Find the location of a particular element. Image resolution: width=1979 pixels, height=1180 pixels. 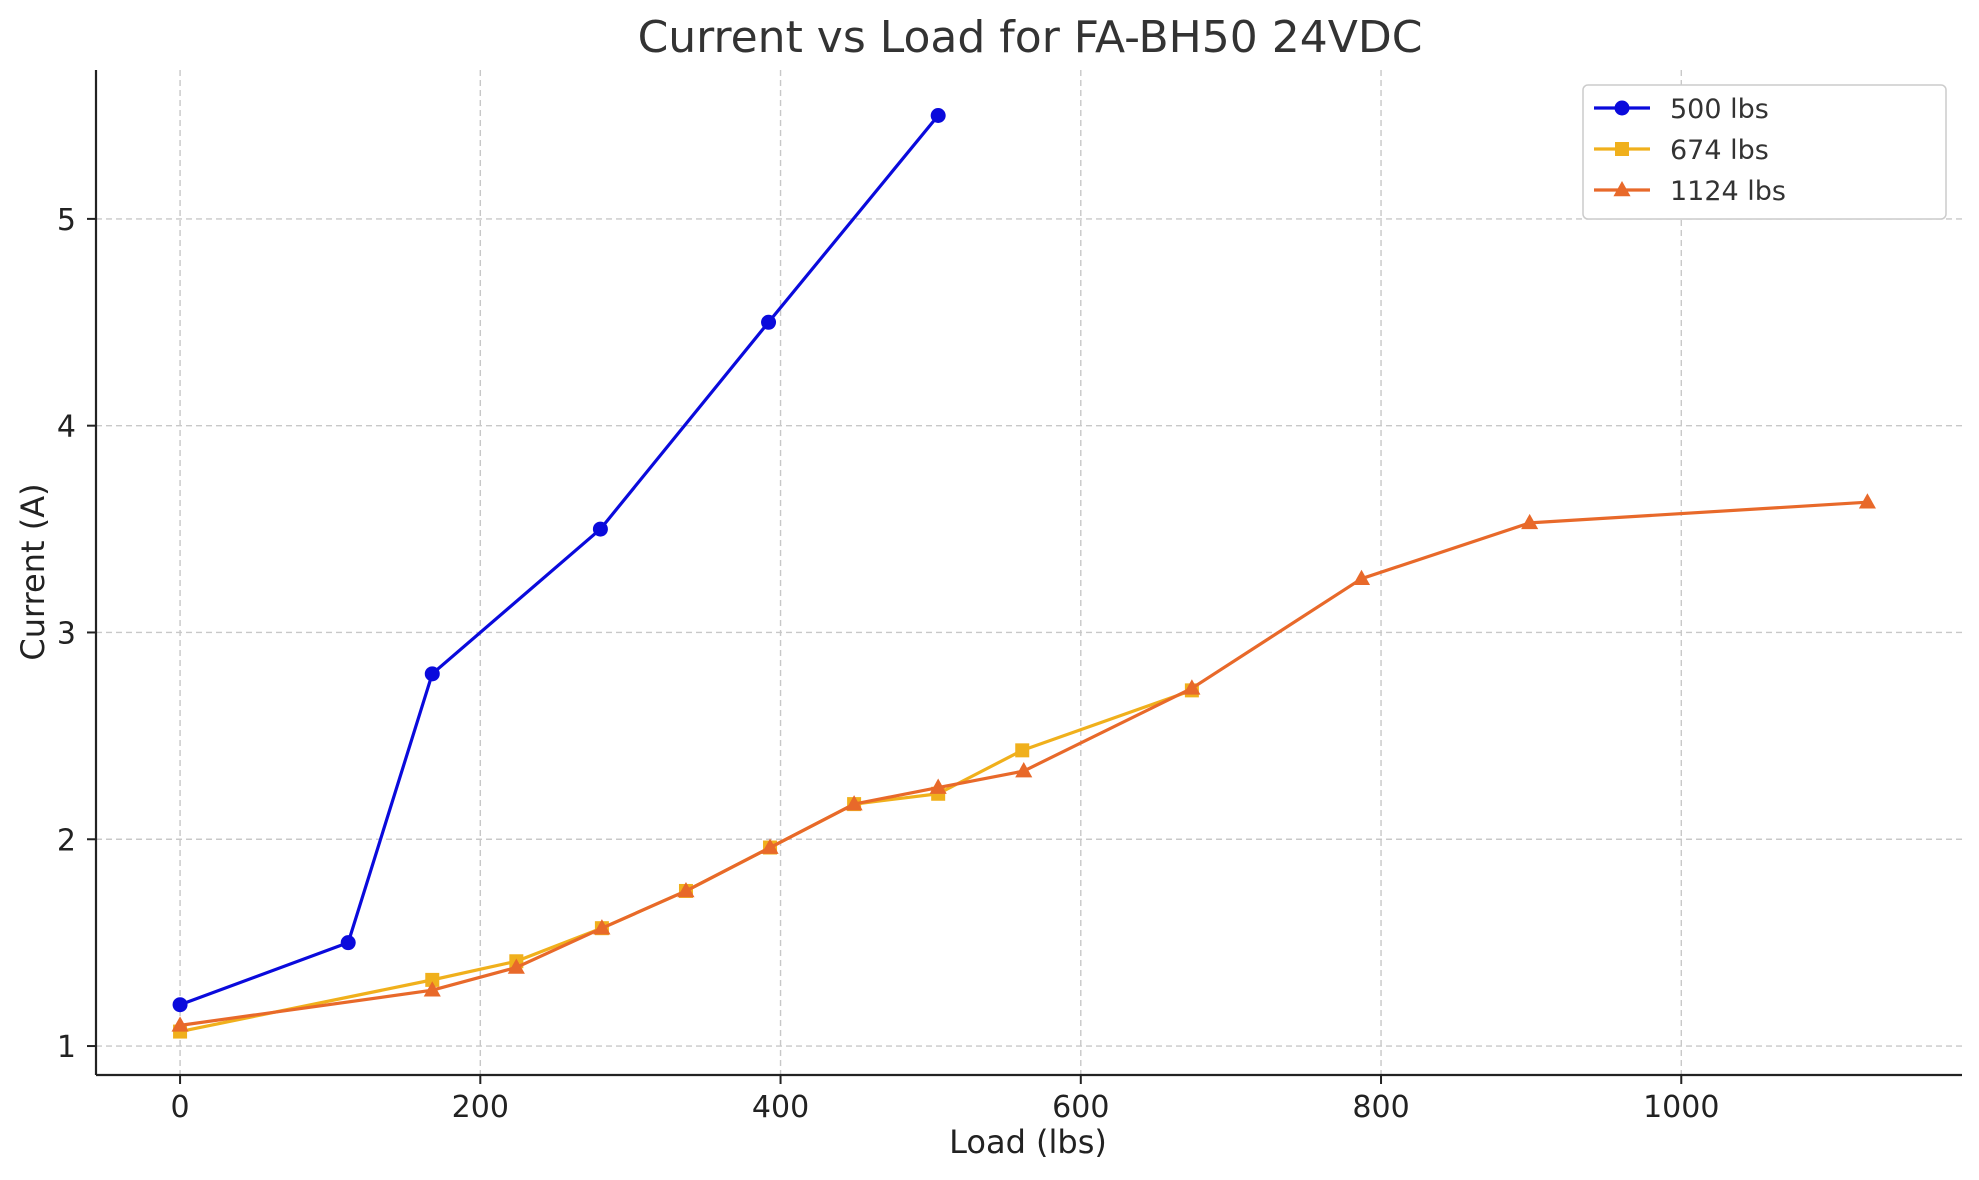

legend-item-674-lbs: 674 lbs is located at coordinates (1681, 150).